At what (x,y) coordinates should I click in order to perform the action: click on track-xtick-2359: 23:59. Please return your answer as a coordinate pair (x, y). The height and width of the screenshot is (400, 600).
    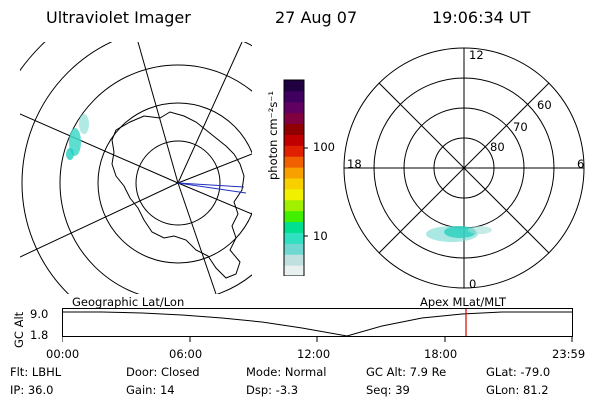
    Looking at the image, I should click on (569, 354).